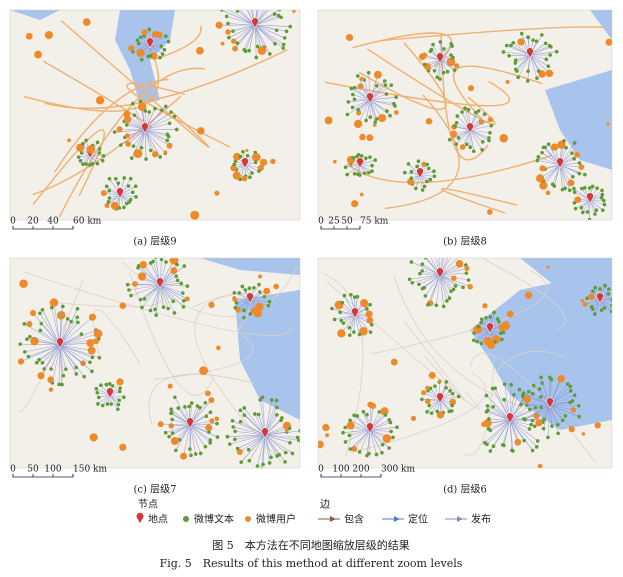  I want to click on scale-label: 300 km, so click(398, 470).